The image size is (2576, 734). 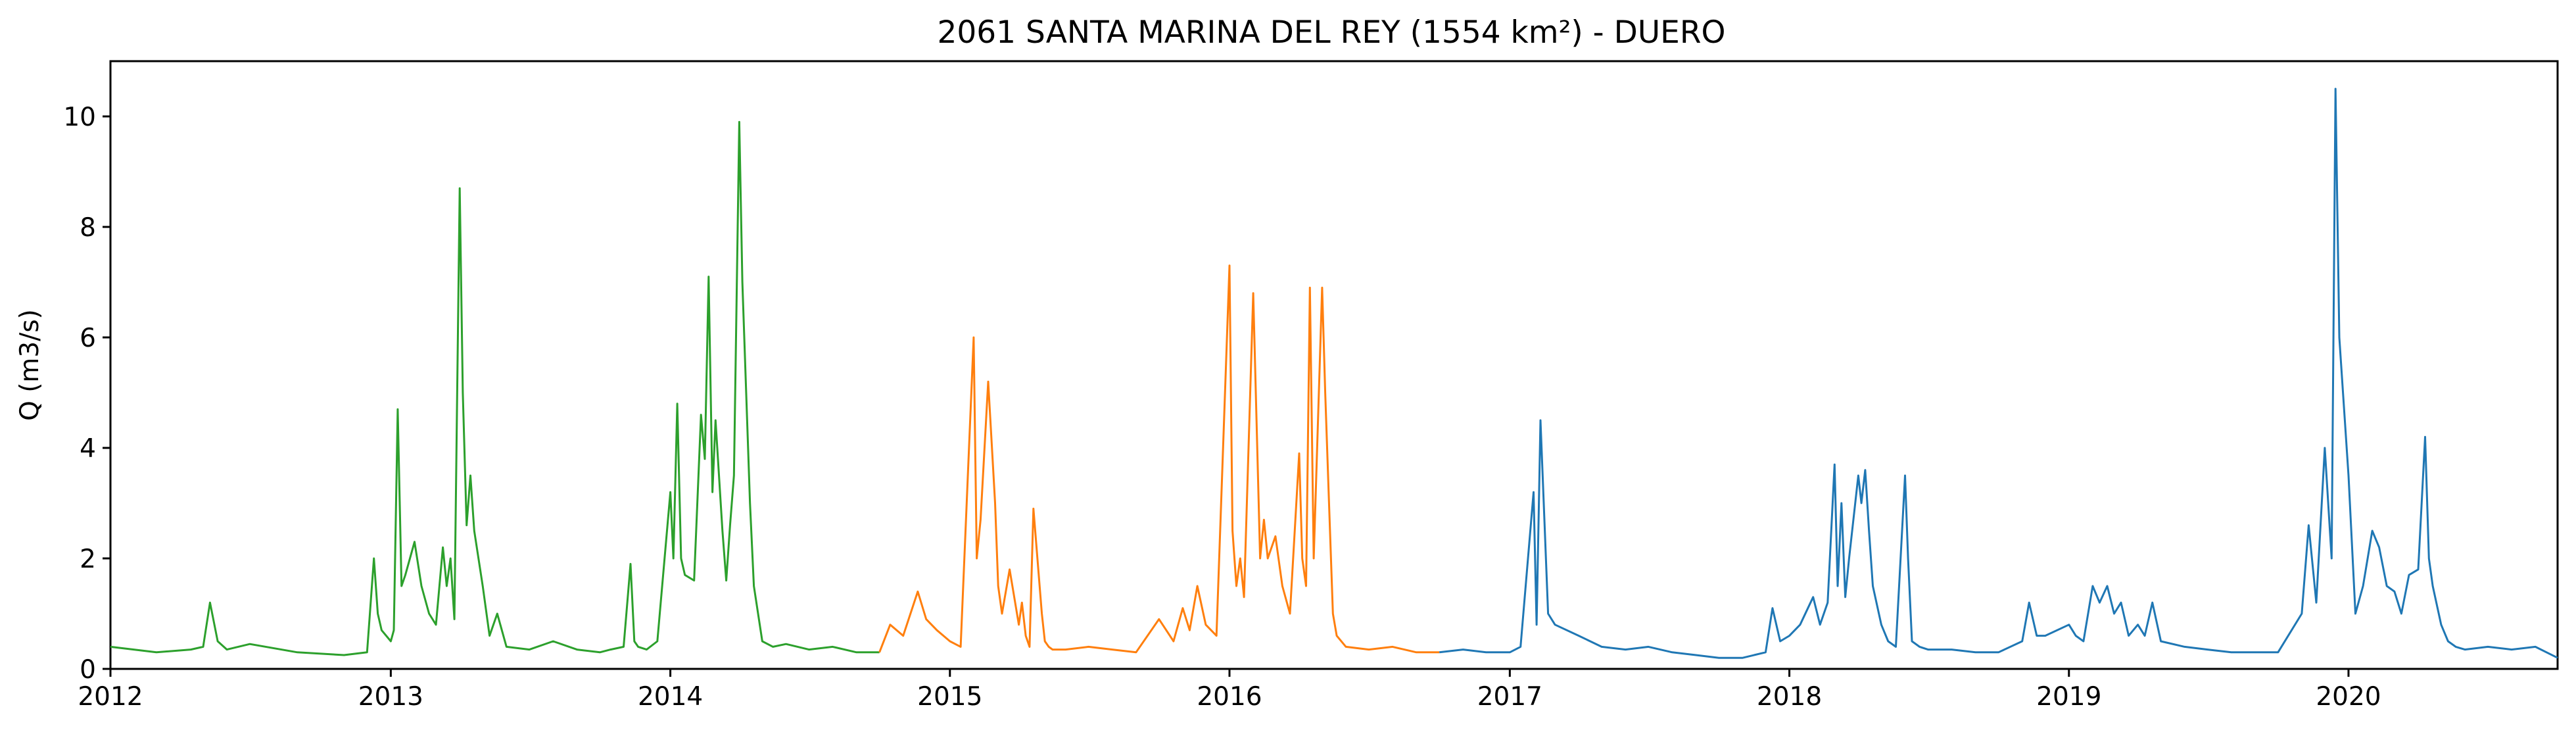 What do you see at coordinates (110, 697) in the screenshot?
I see `x-tick-label: 2012` at bounding box center [110, 697].